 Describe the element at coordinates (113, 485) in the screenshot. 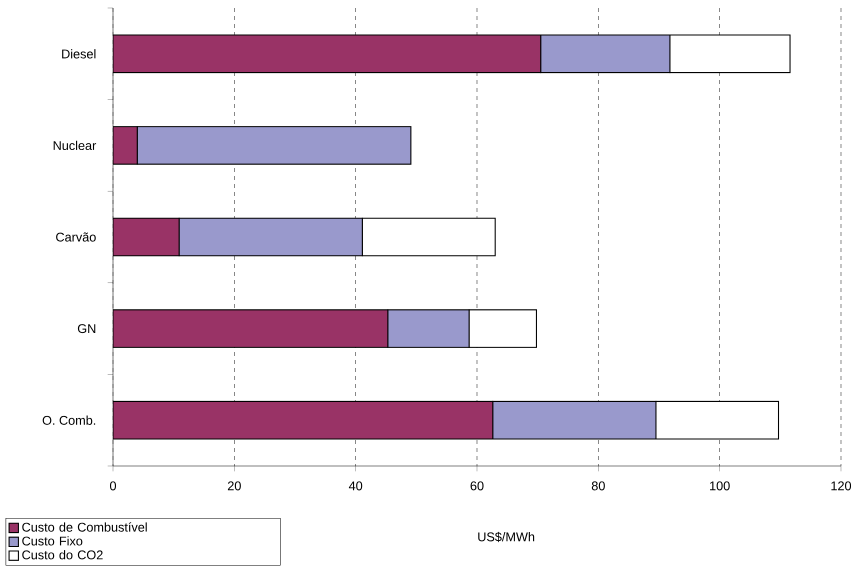

I see `x-tick-label: 0` at that location.